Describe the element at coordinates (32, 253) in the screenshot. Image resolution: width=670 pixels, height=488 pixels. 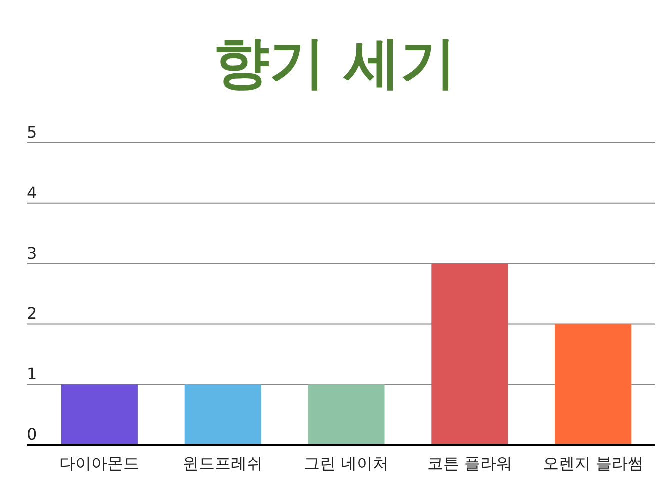
I see `y-tick-label: 3` at that location.